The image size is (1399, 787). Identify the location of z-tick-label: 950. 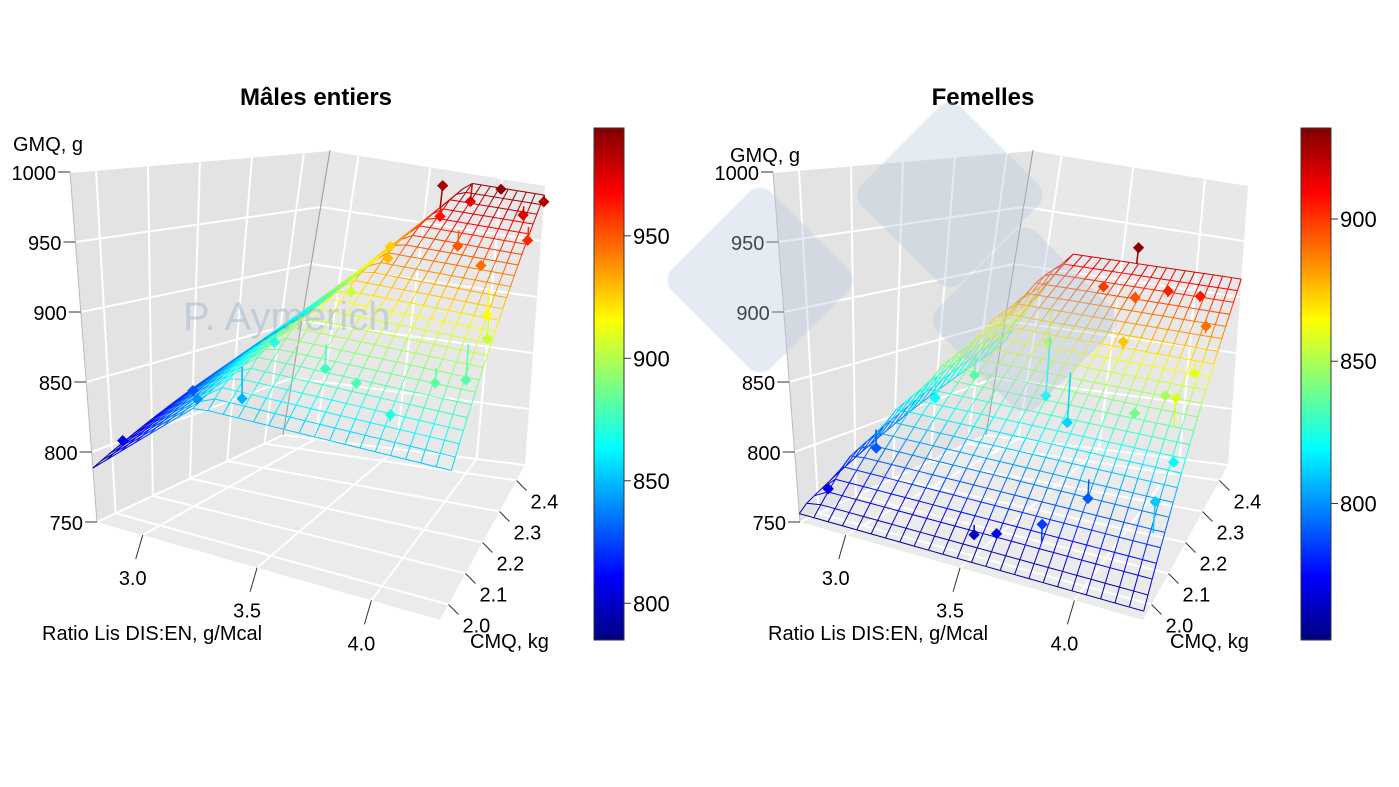
(747, 244).